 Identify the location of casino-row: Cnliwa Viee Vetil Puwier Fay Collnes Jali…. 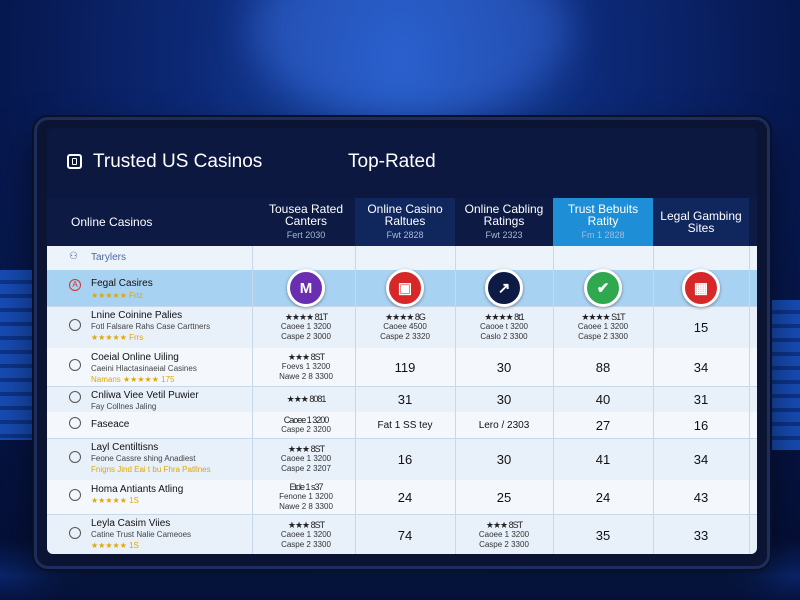
(402, 404).